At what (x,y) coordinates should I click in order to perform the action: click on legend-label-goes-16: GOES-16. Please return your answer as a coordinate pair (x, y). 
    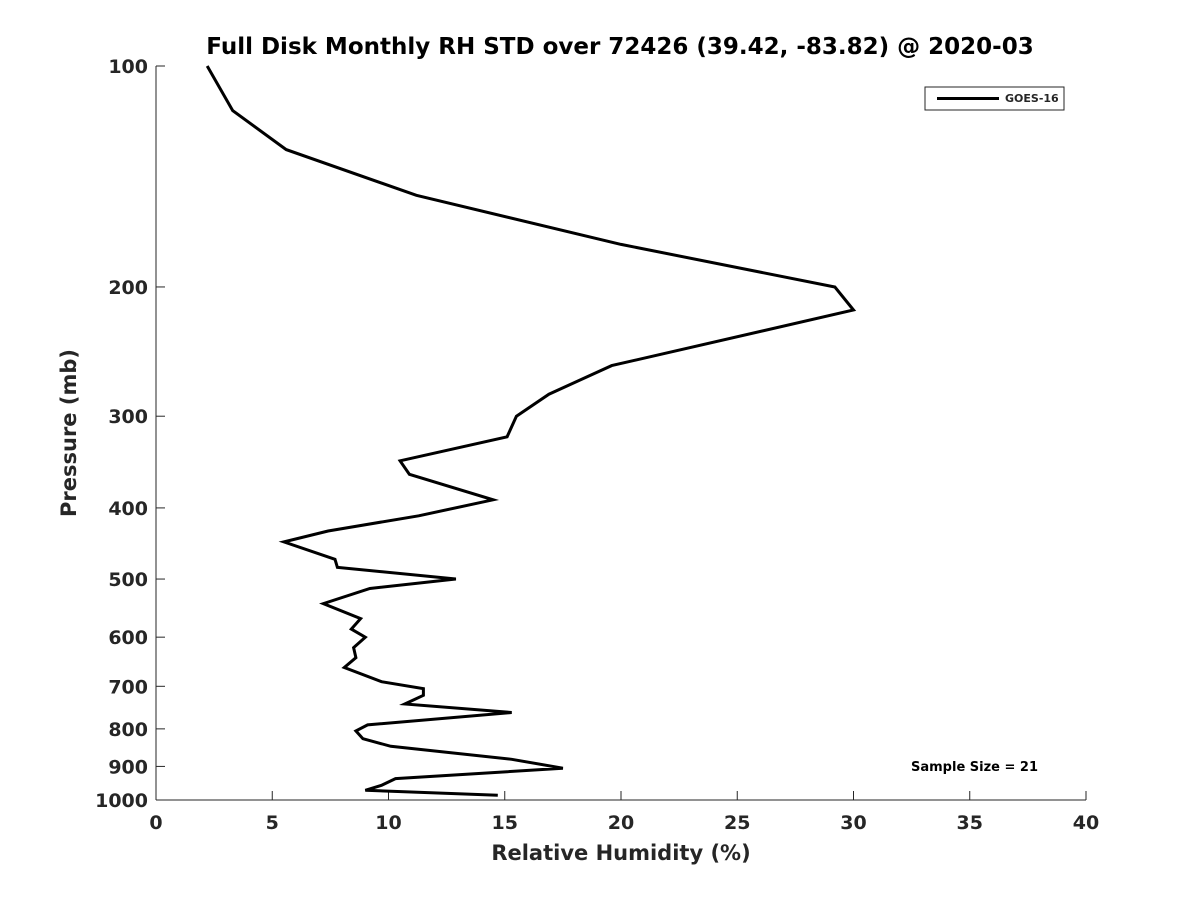
    Looking at the image, I should click on (1032, 98).